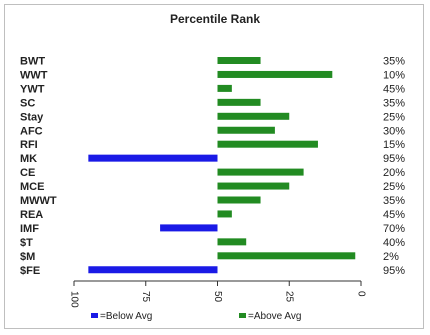 The width and height of the screenshot is (430, 335). What do you see at coordinates (275, 74) in the screenshot?
I see `bar-wwt` at bounding box center [275, 74].